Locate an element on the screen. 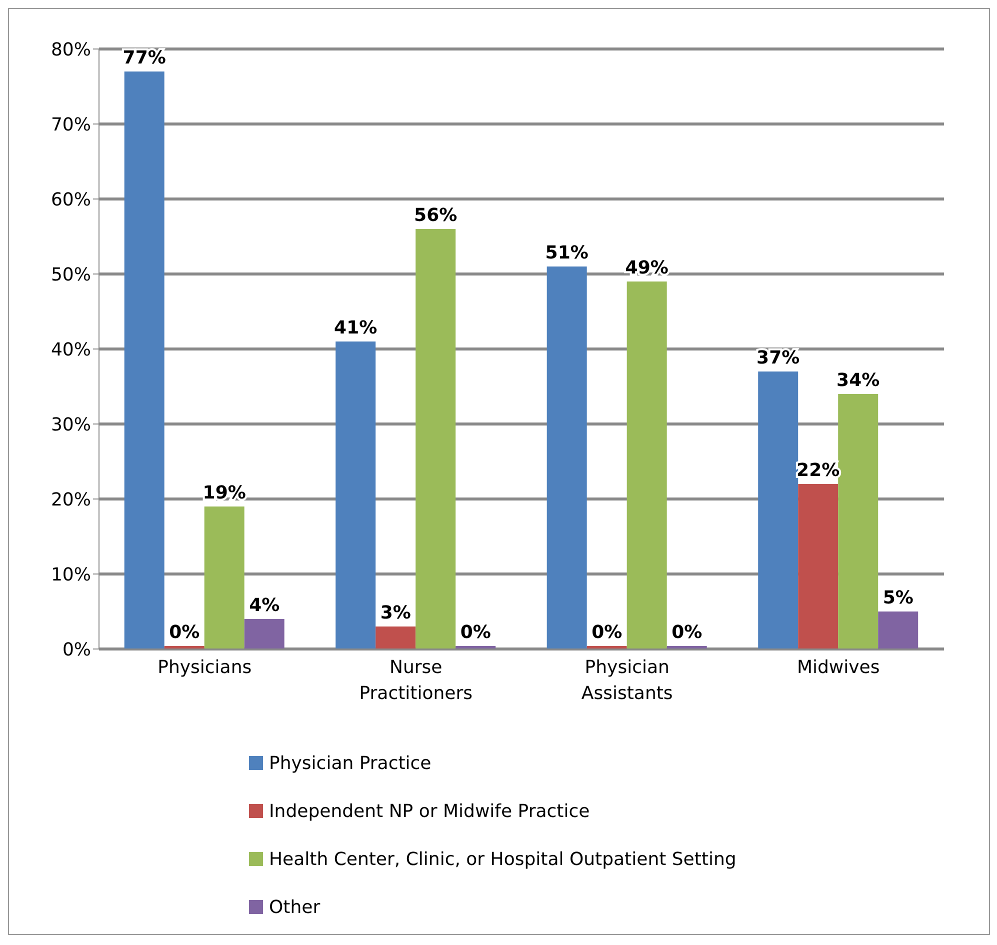 The height and width of the screenshot is (945, 997). data-label: 34% is located at coordinates (858, 380).